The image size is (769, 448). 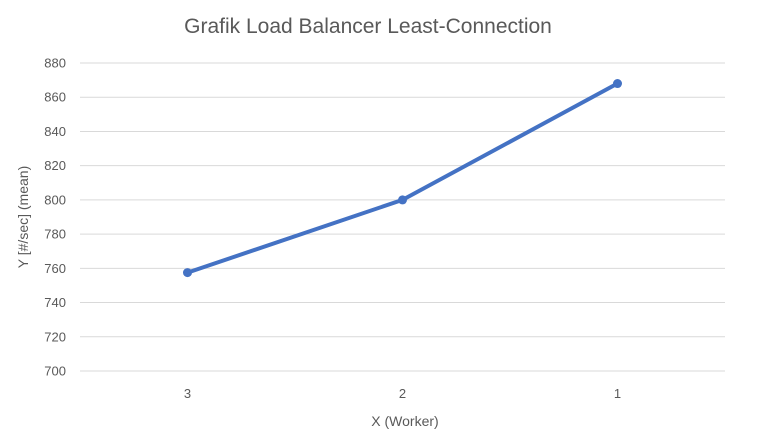 I want to click on y-tick-label: 880, so click(x=55, y=63).